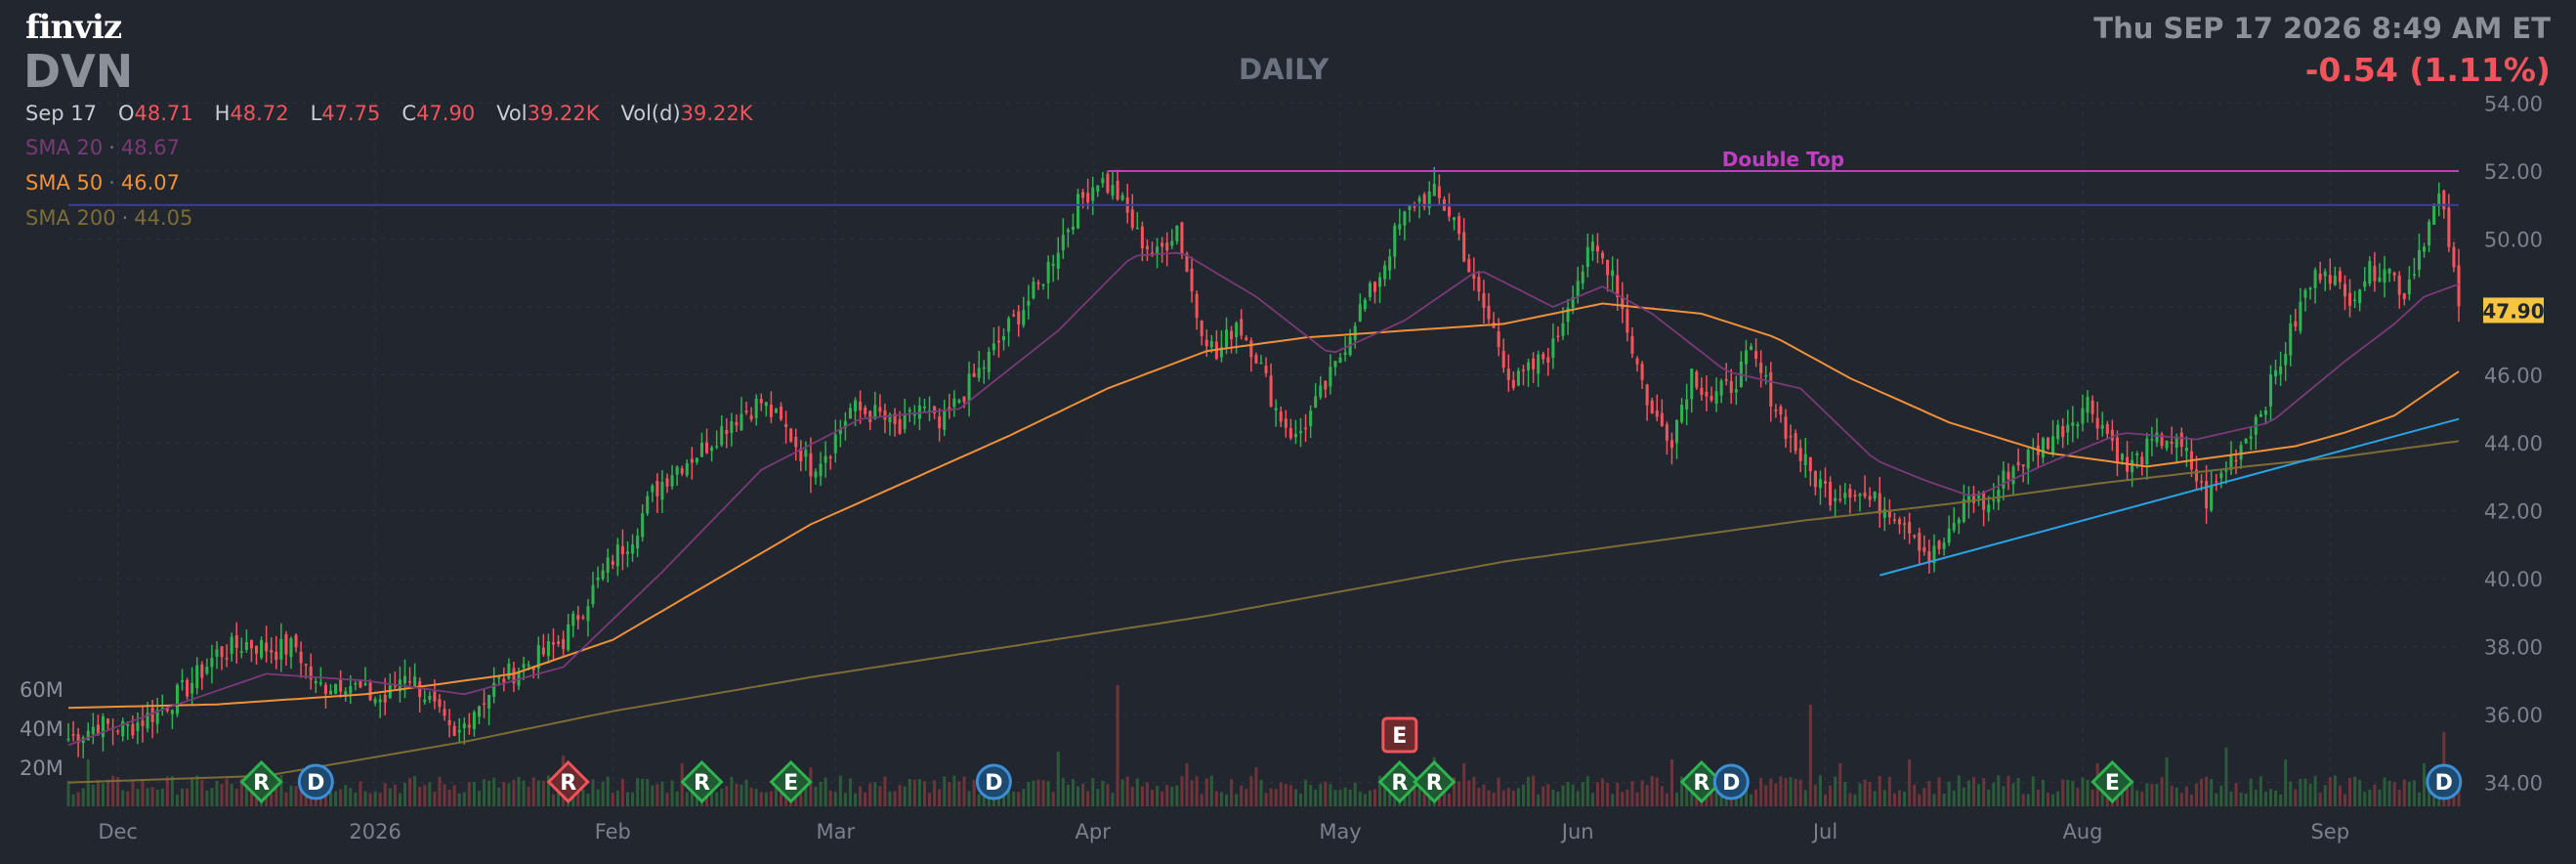 The image size is (2576, 864). What do you see at coordinates (650, 113) in the screenshot?
I see `volume-dollar-label: Vol(d)` at bounding box center [650, 113].